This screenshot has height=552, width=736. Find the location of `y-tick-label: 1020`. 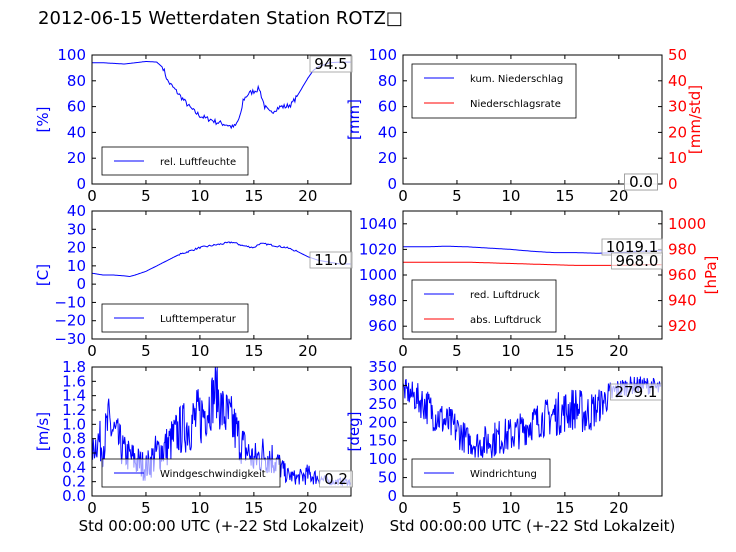

y-tick-label: 1020 is located at coordinates (378, 249).